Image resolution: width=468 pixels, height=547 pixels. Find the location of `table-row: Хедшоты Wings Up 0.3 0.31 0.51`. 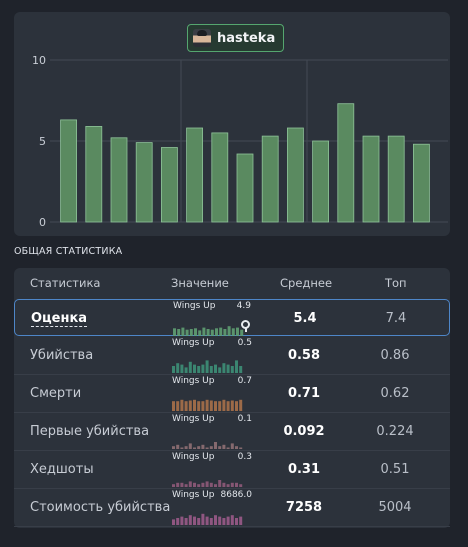

table-row: Хедшоты Wings Up 0.3 0.31 0.51 is located at coordinates (232, 470).